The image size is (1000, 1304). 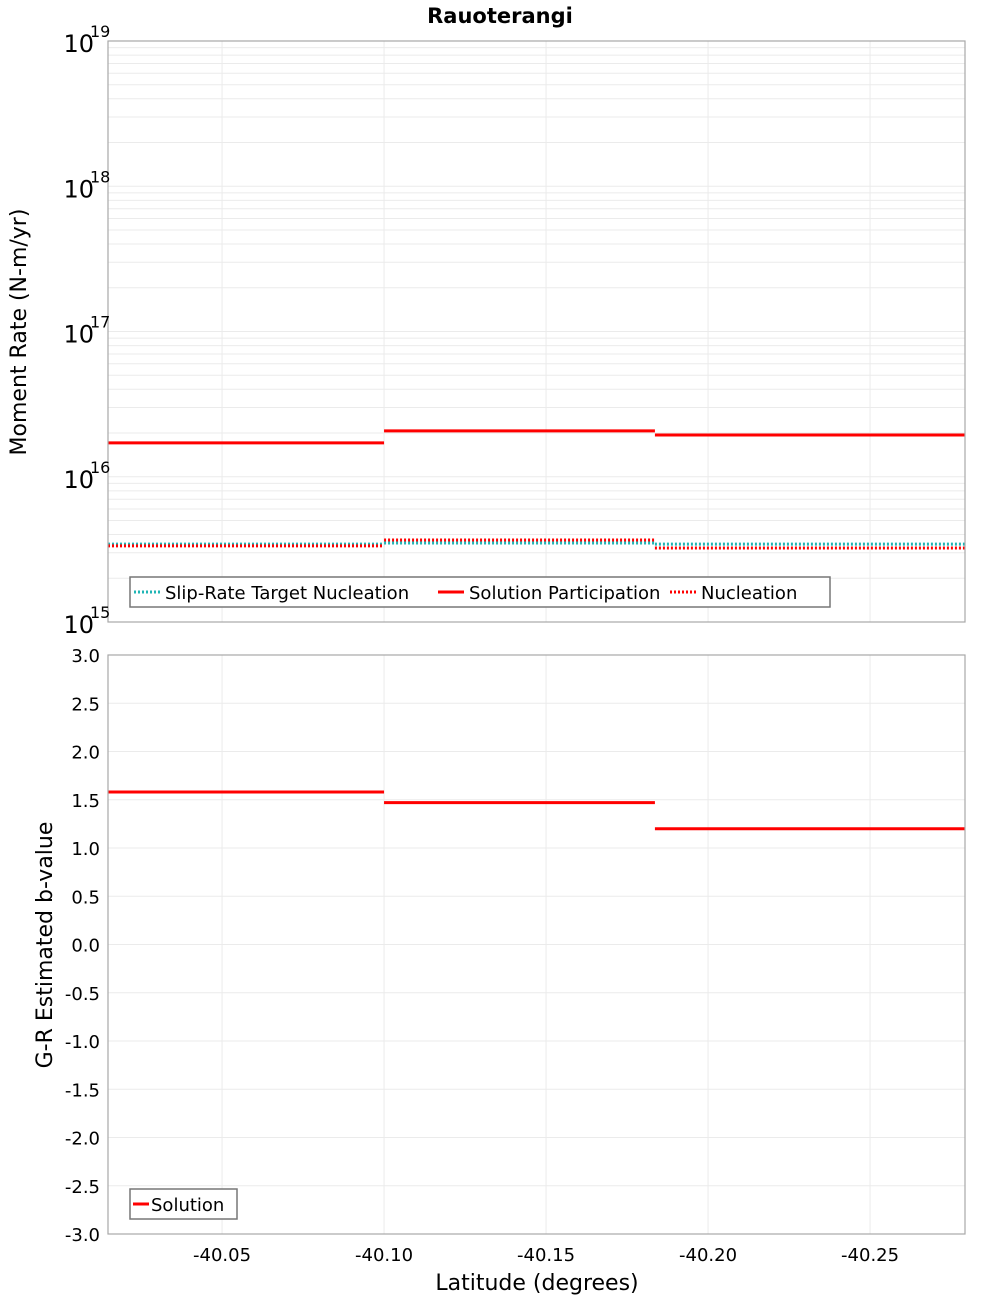 I want to click on bottom-plot-series, so click(x=536, y=810).